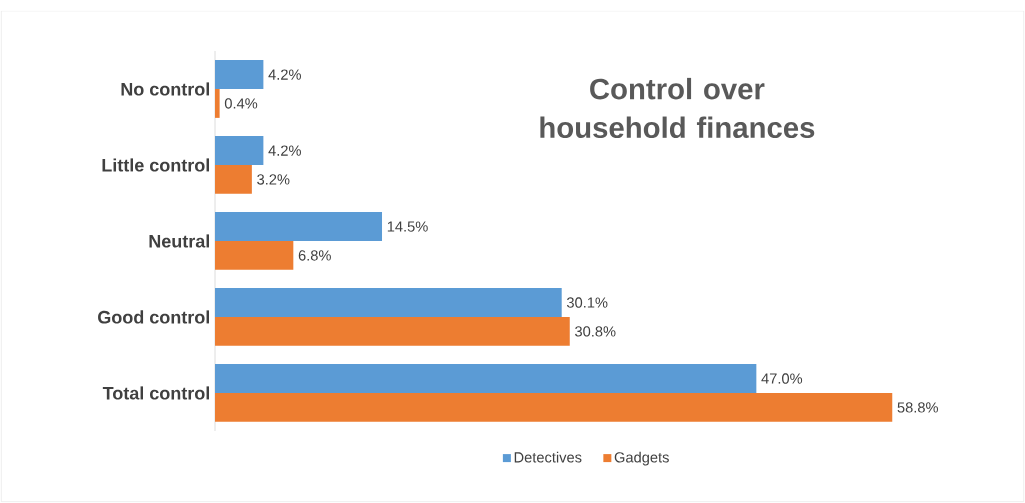 This screenshot has height=503, width=1025. Describe the element at coordinates (156, 393) in the screenshot. I see `y-tick-label: Total control` at that location.